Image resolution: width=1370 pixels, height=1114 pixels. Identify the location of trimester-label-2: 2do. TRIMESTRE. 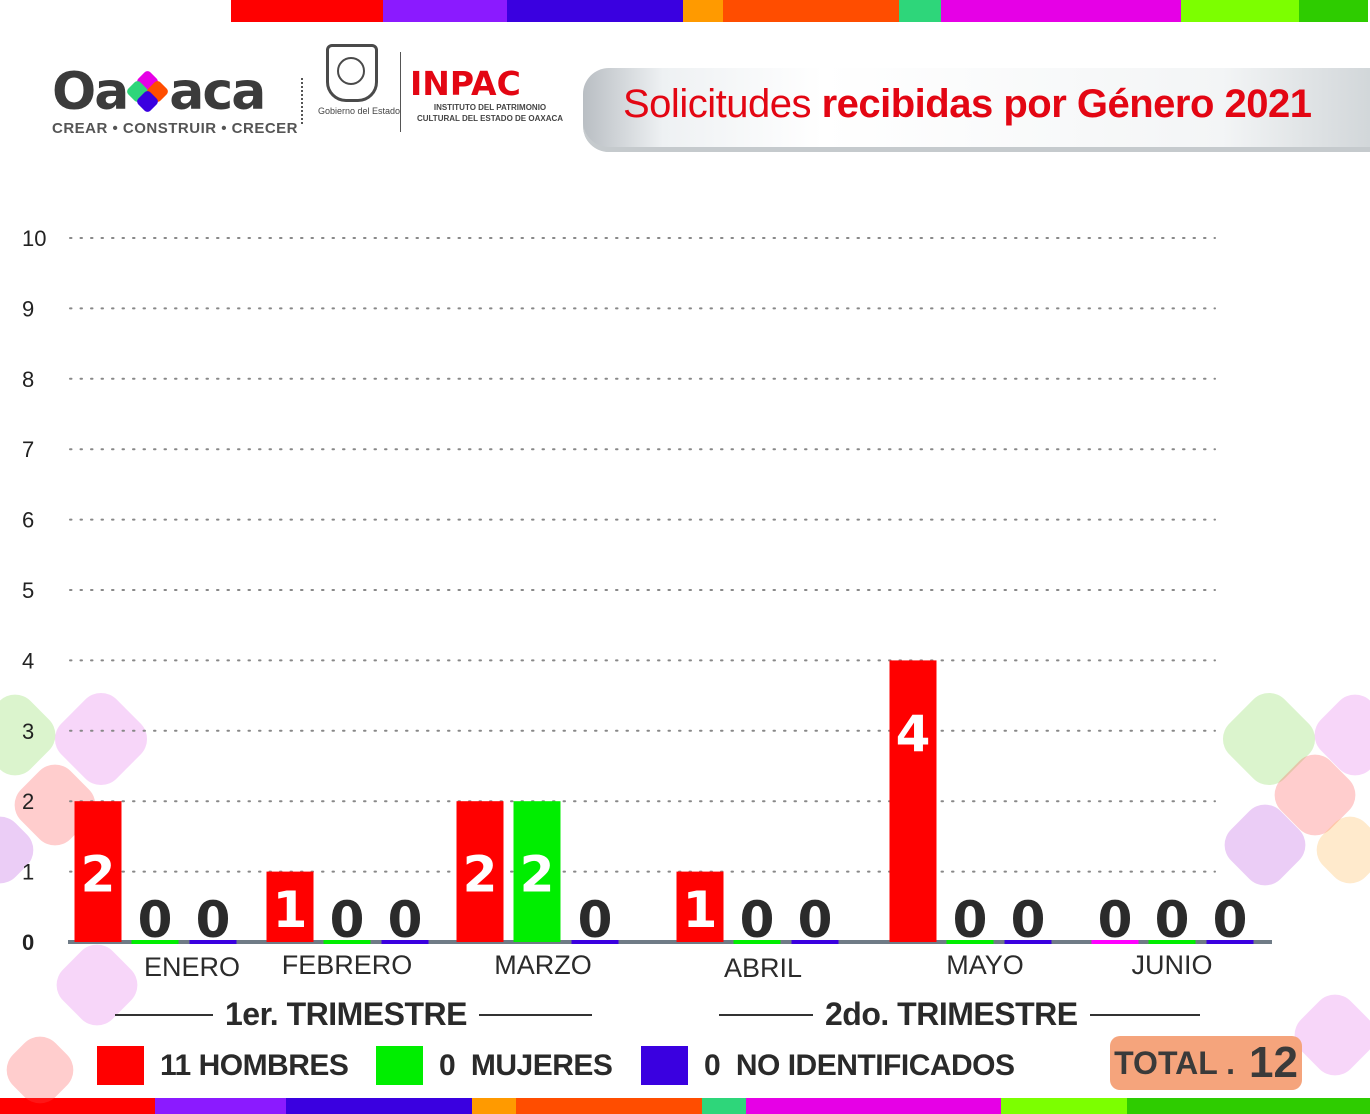
(959, 1014).